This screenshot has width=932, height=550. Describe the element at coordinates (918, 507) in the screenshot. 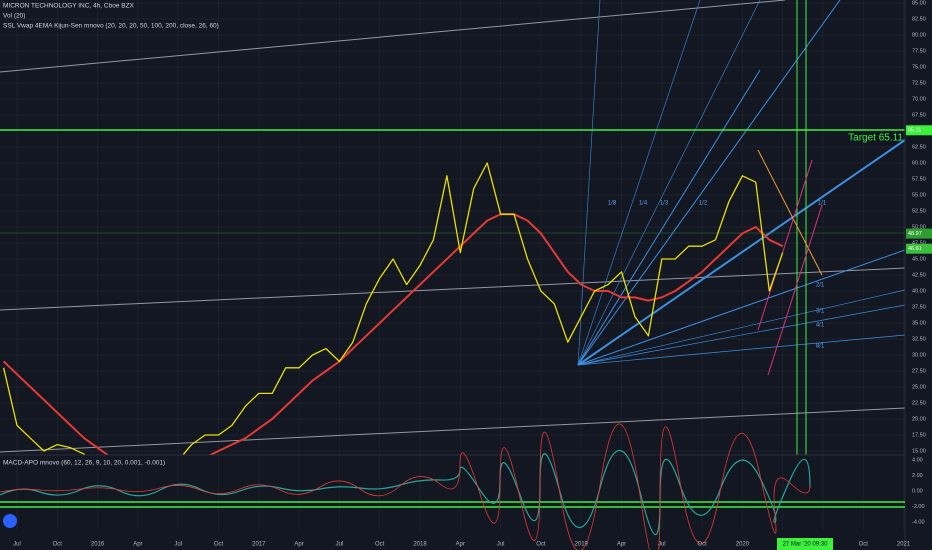

I see `macd-tick-label: -2.00` at that location.